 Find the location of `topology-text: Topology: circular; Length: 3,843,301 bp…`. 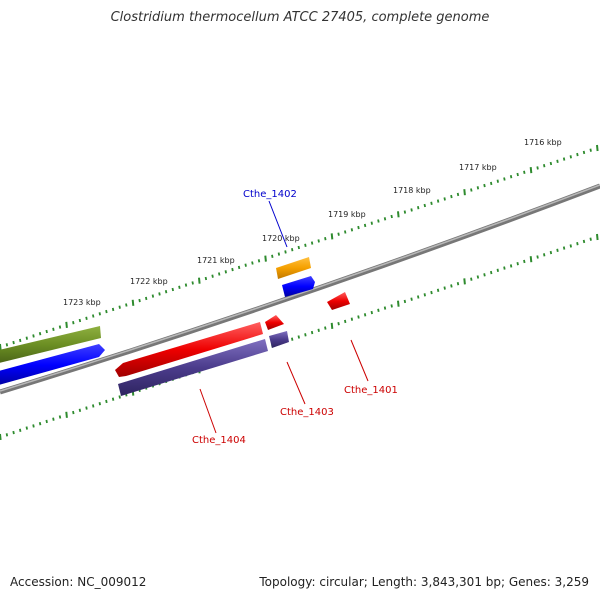

topology-text: Topology: circular; Length: 3,843,301 bp… is located at coordinates (424, 582).